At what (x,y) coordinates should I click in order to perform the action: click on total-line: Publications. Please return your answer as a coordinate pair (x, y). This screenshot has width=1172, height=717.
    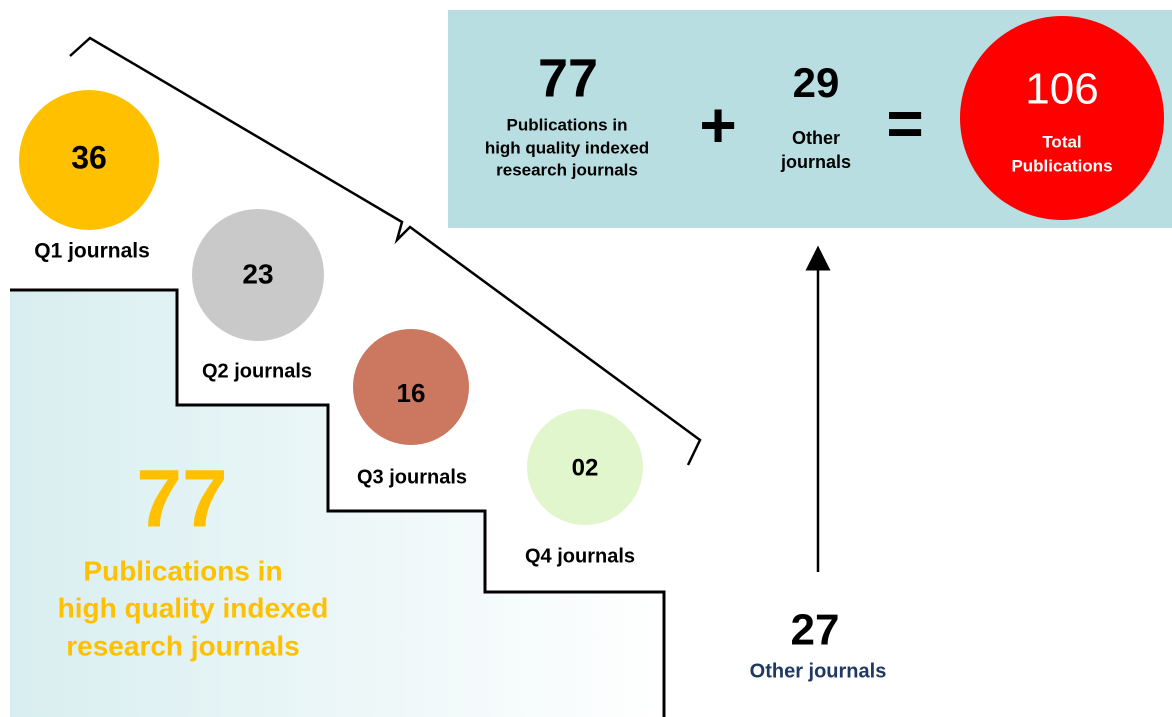
    Looking at the image, I should click on (1061, 165).